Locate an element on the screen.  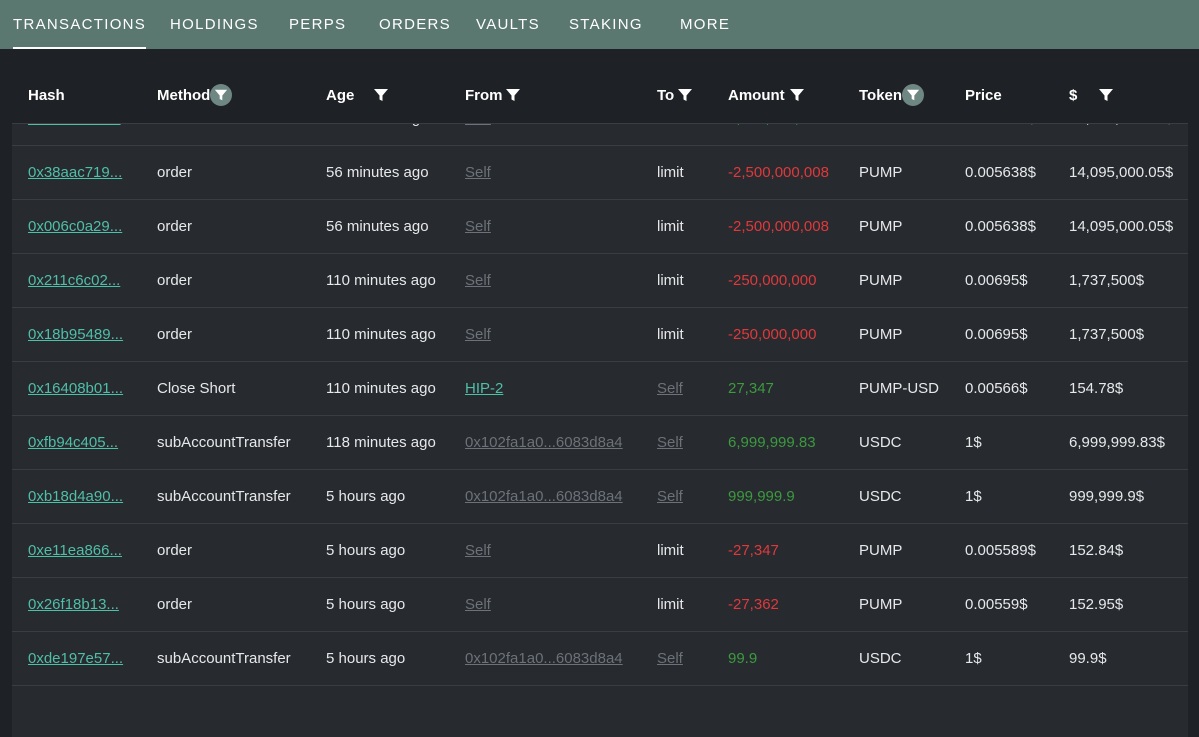
cell-age: 56 minutes ago is located at coordinates (381, 172).